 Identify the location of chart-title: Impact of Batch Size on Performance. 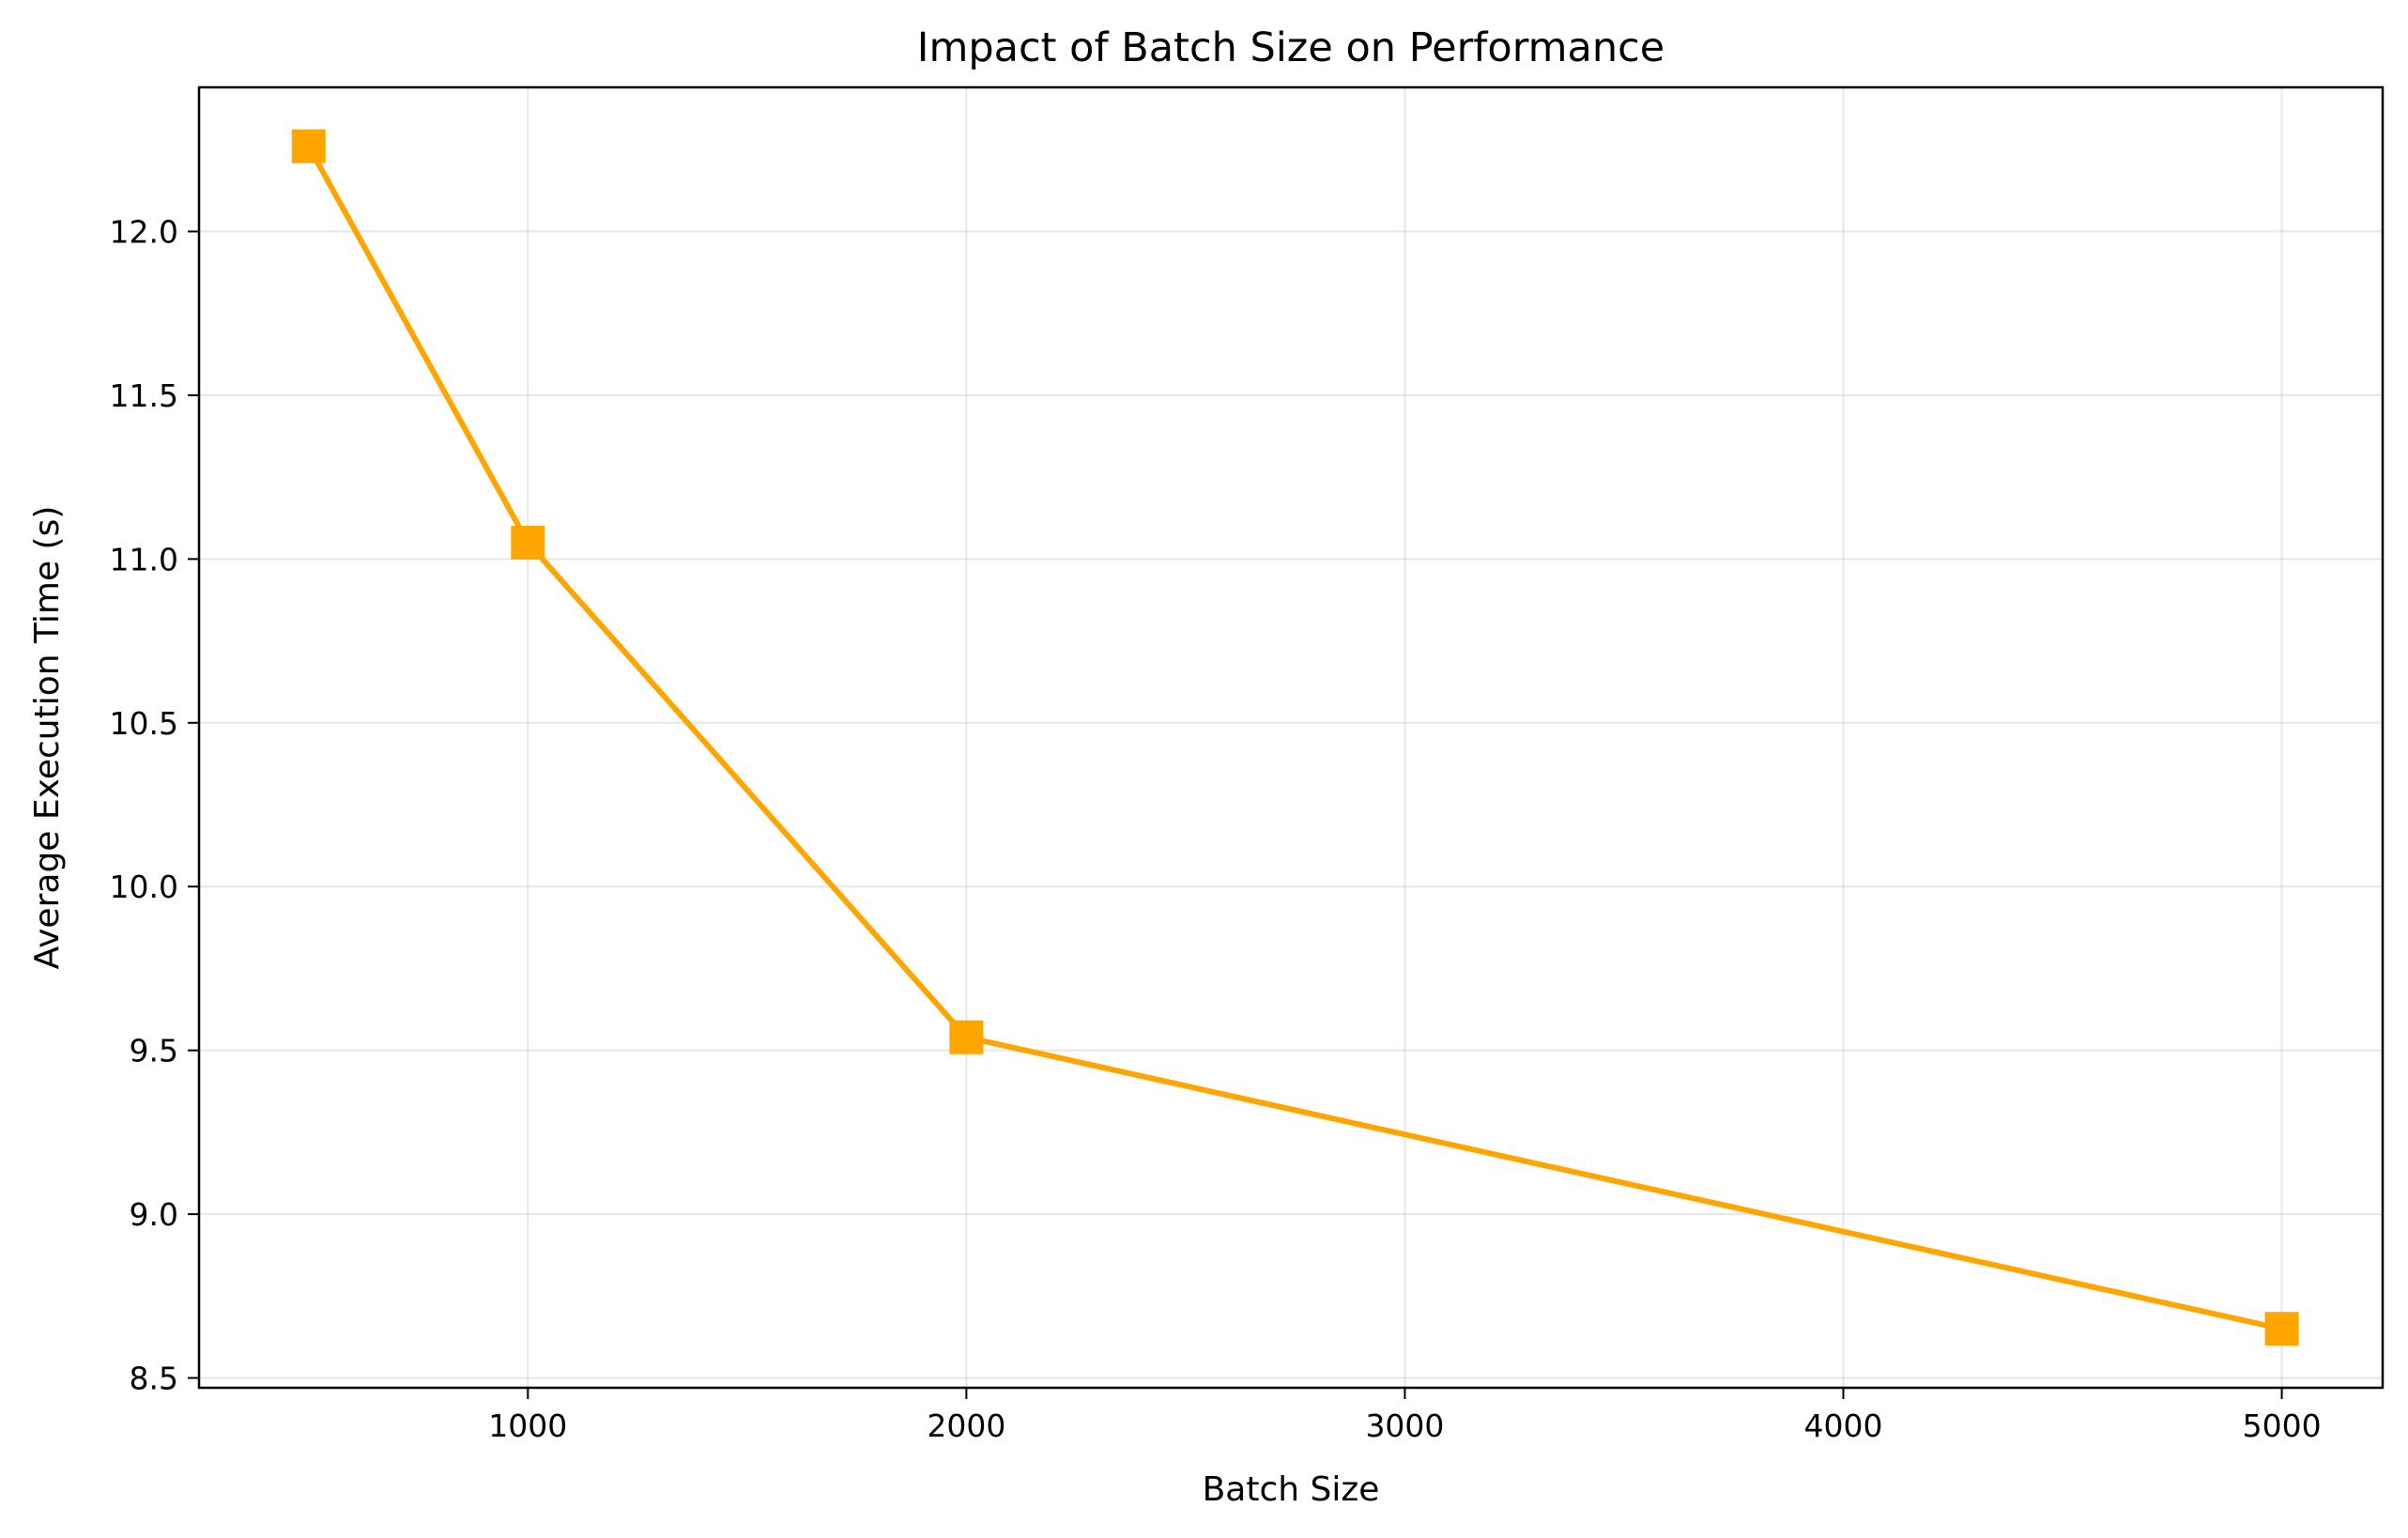
(1290, 47).